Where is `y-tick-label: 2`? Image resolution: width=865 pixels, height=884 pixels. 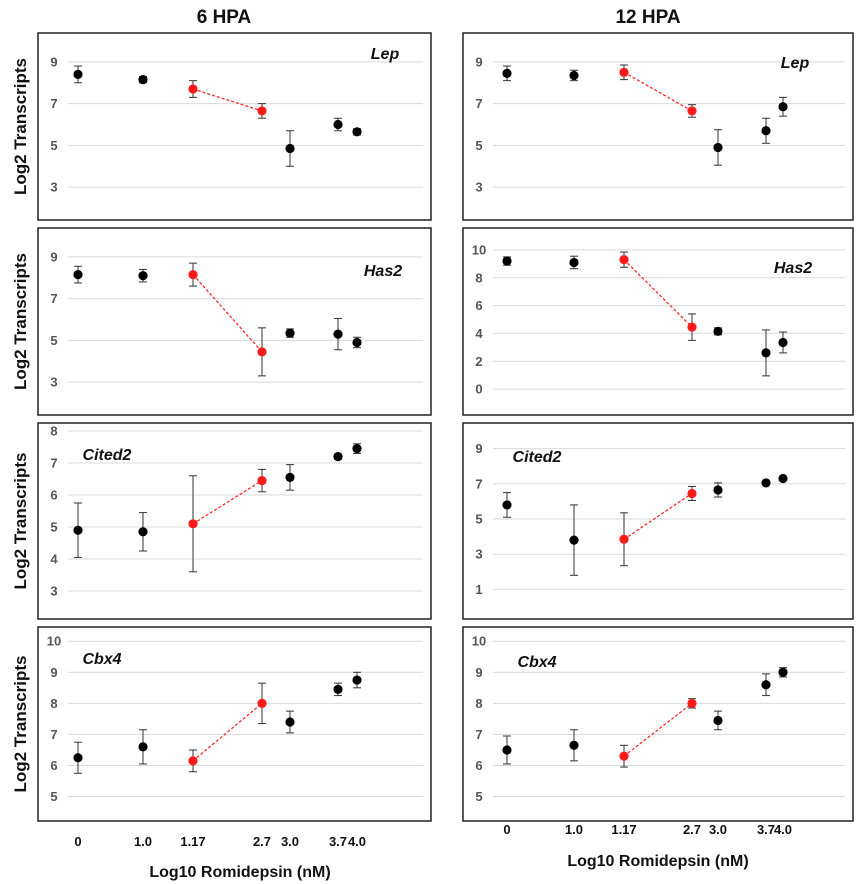 y-tick-label: 2 is located at coordinates (478, 361).